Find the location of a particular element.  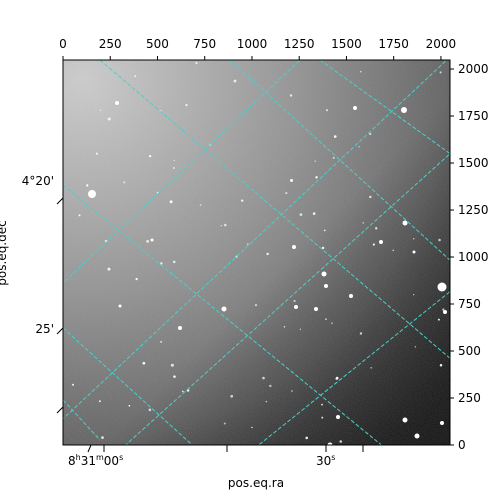

top-pixel-axis: 0 250 500 750 1000 1250 1500 1750 2000 is located at coordinates (257, 48).